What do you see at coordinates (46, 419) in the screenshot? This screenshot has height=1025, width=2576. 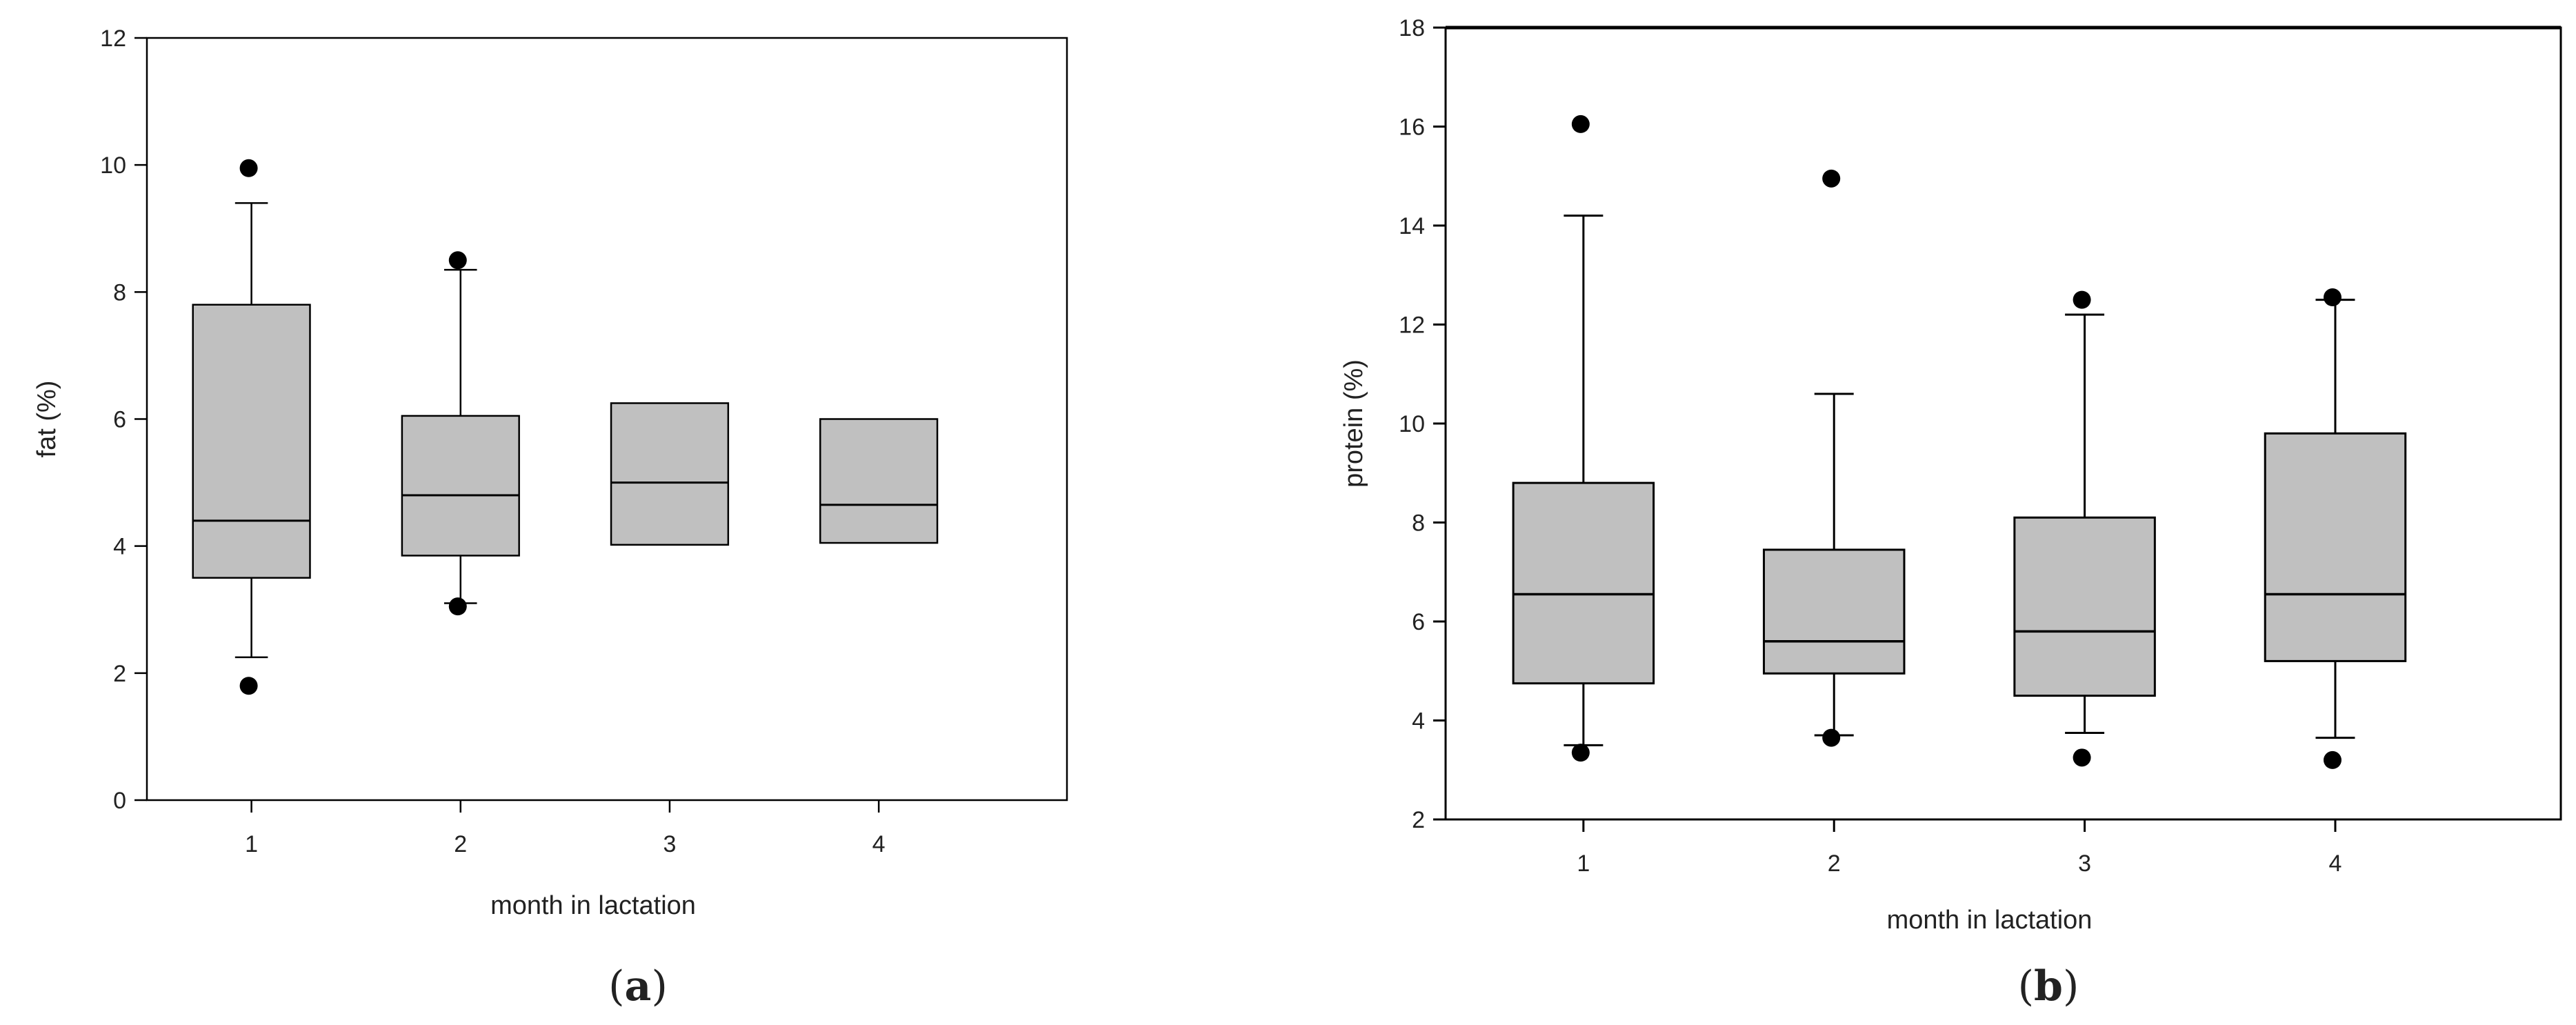 I see `y-axis-title: fat (%)` at bounding box center [46, 419].